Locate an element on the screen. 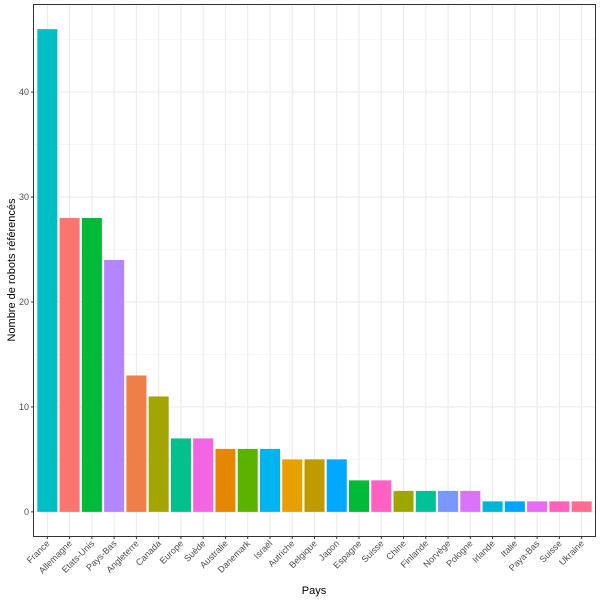  y-tick-label: 10 is located at coordinates (24, 407).